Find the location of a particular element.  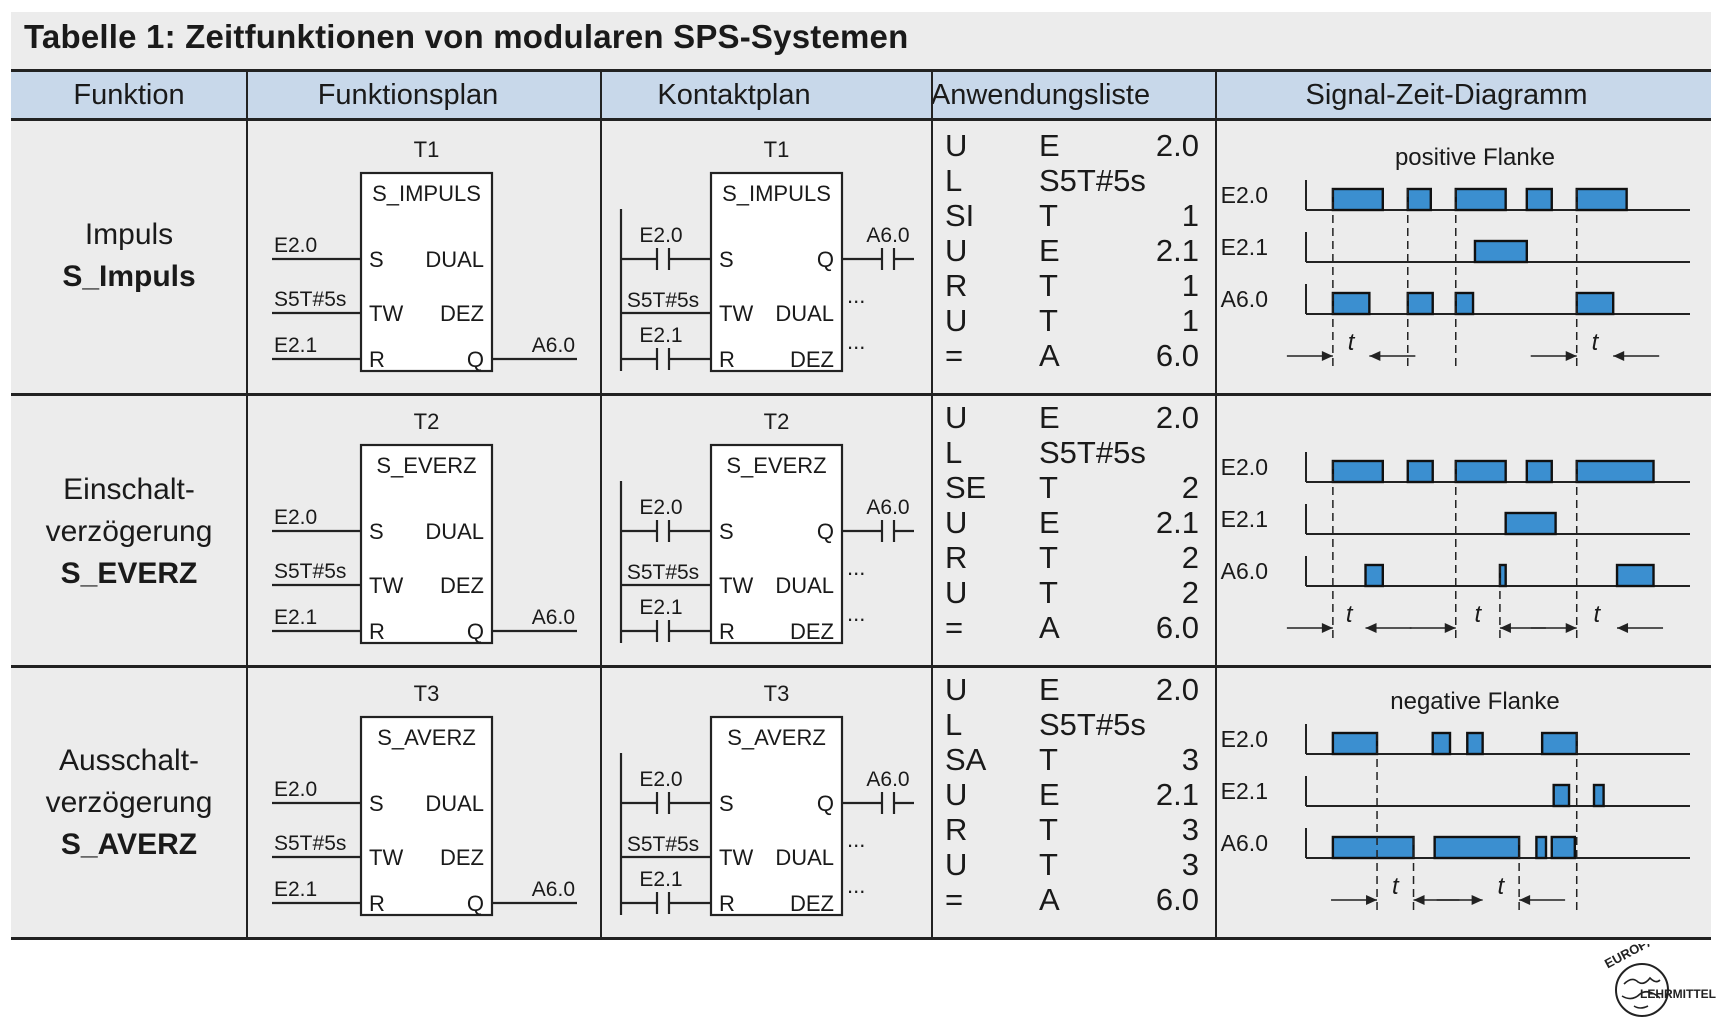

awl-line: SA T 3 is located at coordinates (1070, 760).